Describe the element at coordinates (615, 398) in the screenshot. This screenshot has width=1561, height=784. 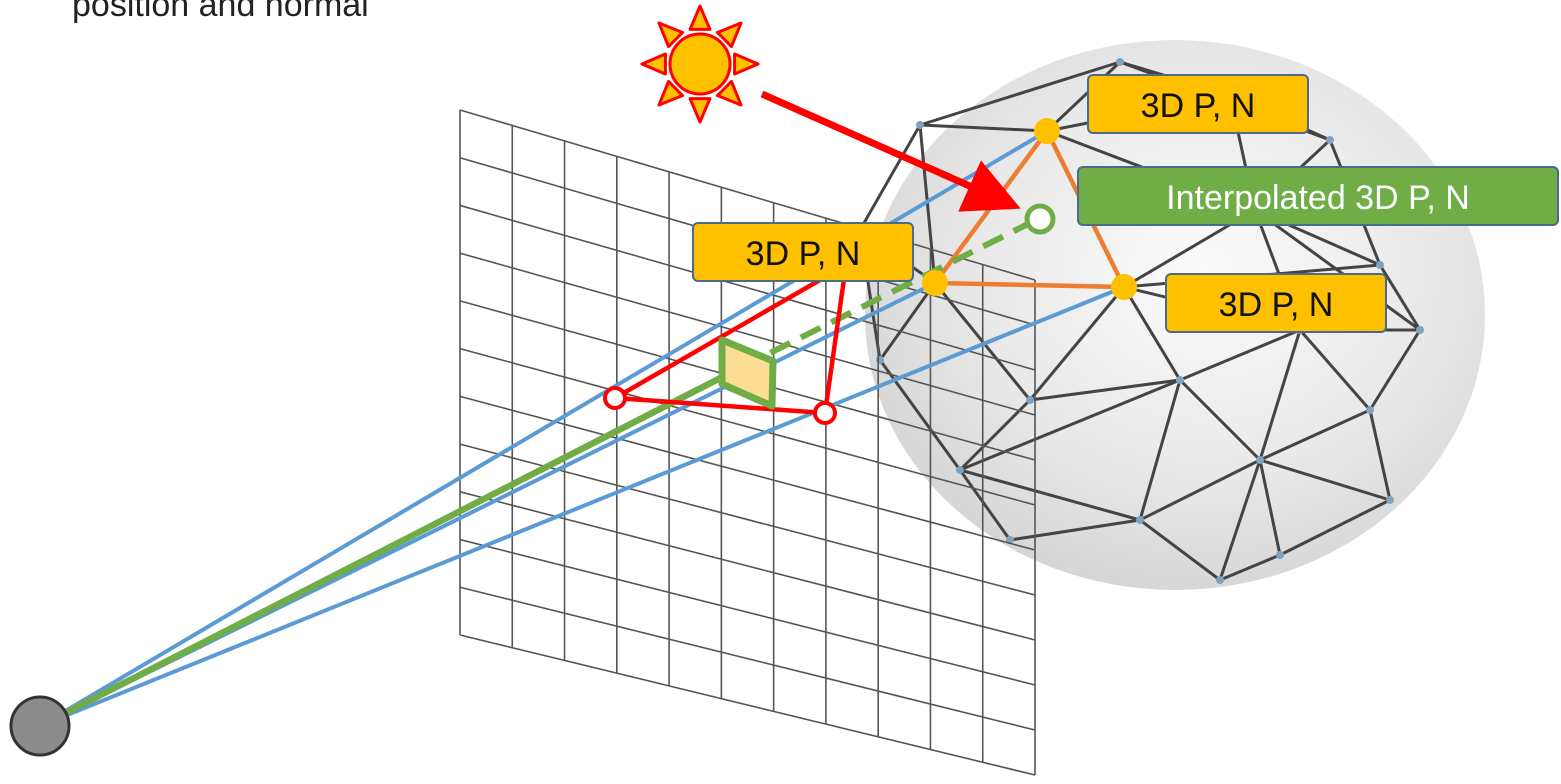
I see `projected-vertex-left` at that location.